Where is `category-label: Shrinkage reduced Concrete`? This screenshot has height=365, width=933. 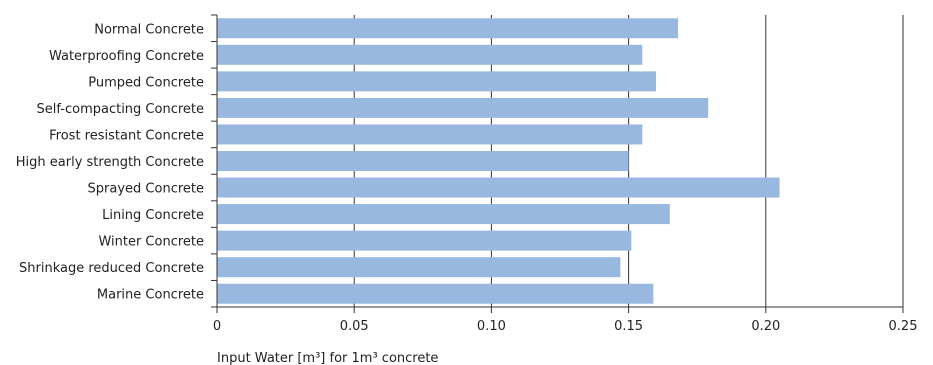
category-label: Shrinkage reduced Concrete is located at coordinates (111, 268).